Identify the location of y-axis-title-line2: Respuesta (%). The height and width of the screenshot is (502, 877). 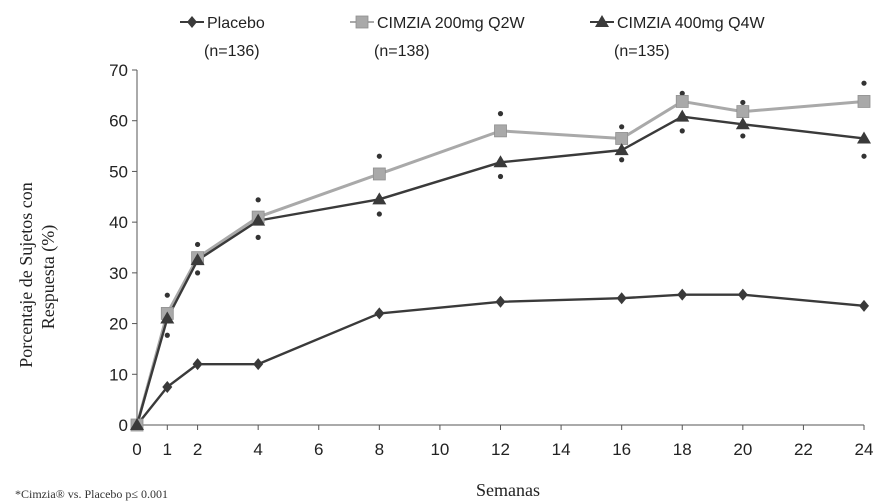
(48, 277).